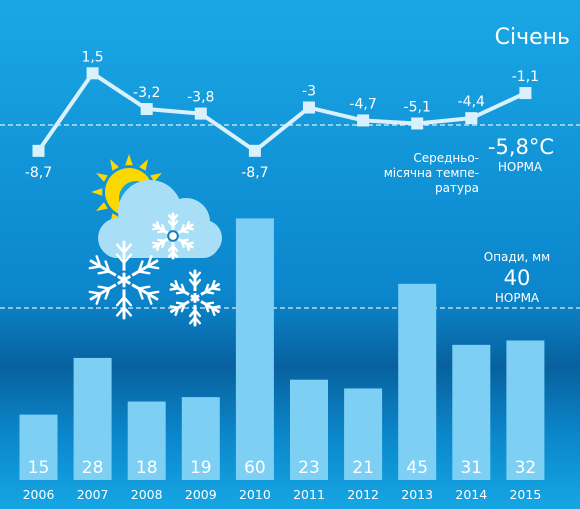 The width and height of the screenshot is (580, 509). Describe the element at coordinates (309, 92) in the screenshot. I see `temperature-value-label: -3` at that location.